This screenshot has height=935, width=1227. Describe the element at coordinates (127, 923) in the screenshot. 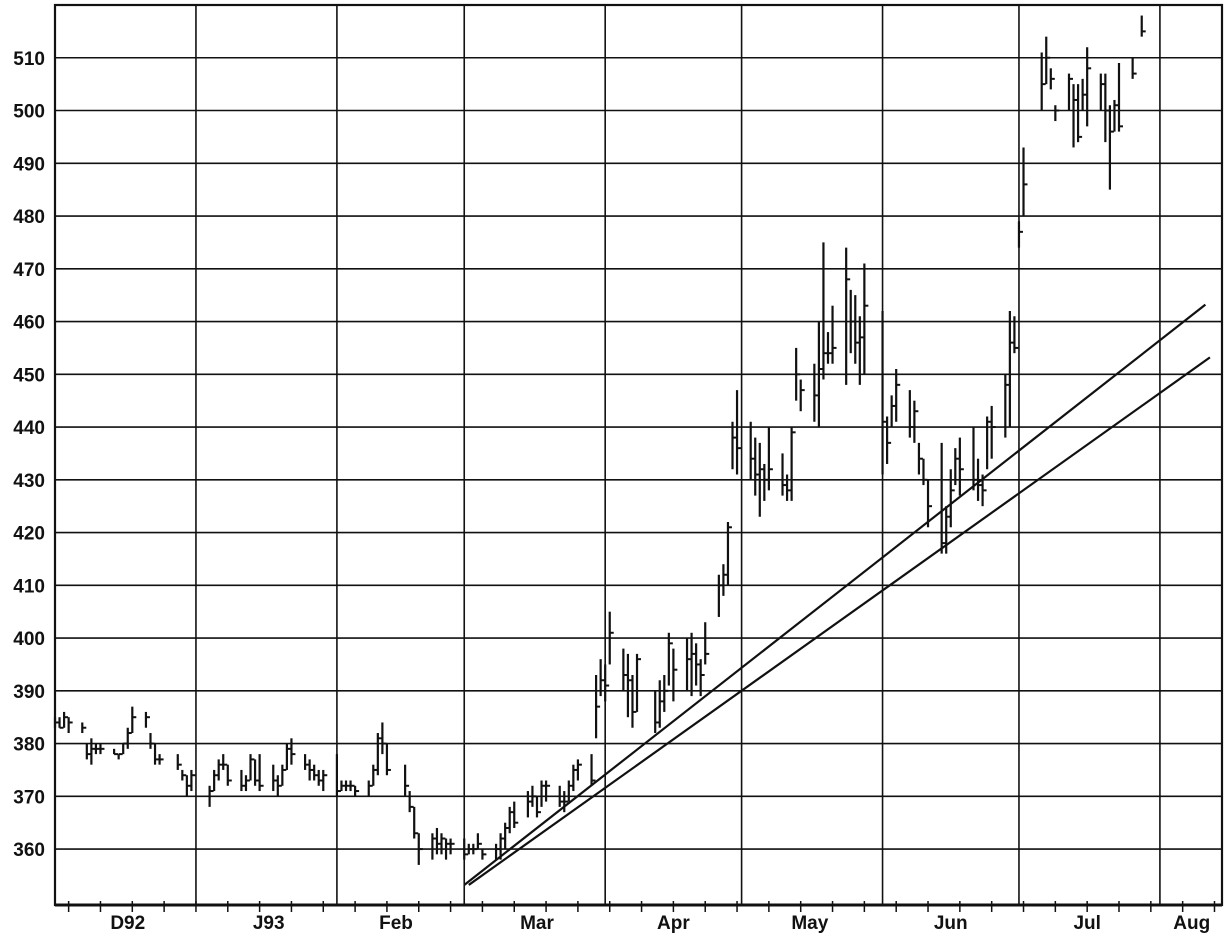

I see `x-month-label: D92` at that location.